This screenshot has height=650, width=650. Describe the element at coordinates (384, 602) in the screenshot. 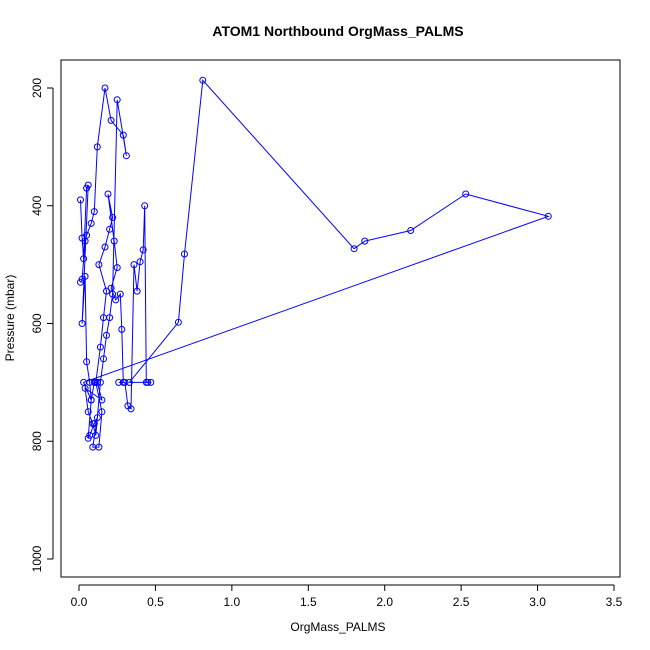

I see `x-tick-label: 2.0` at that location.